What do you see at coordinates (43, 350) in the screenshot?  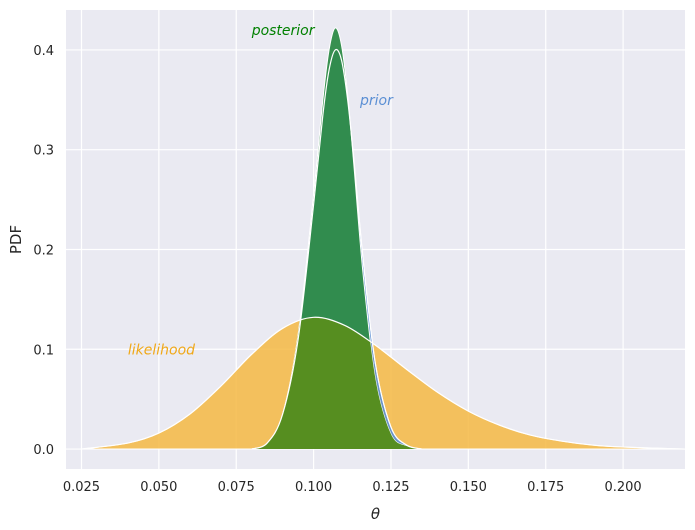 I see `y-tick-label: 0.1` at bounding box center [43, 350].